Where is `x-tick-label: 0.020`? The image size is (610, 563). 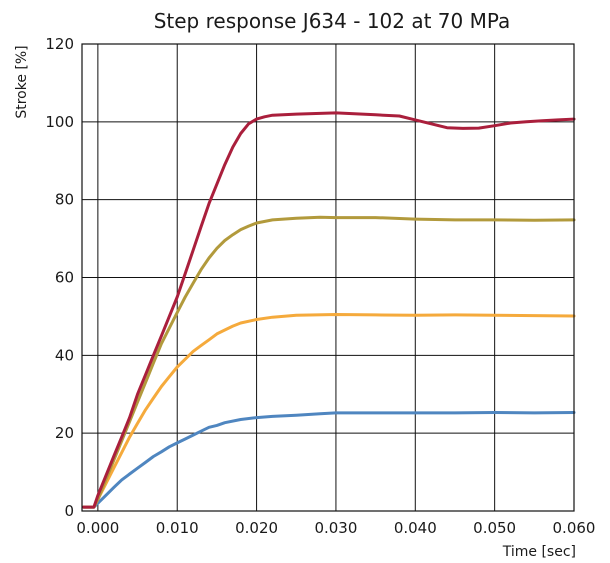
x-tick-label: 0.020 is located at coordinates (256, 528).